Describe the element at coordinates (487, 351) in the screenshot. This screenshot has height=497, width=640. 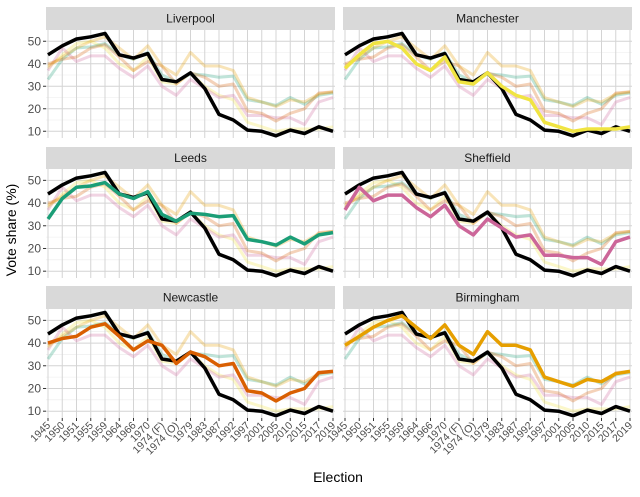
I see `highlight-line-birmingham` at that location.